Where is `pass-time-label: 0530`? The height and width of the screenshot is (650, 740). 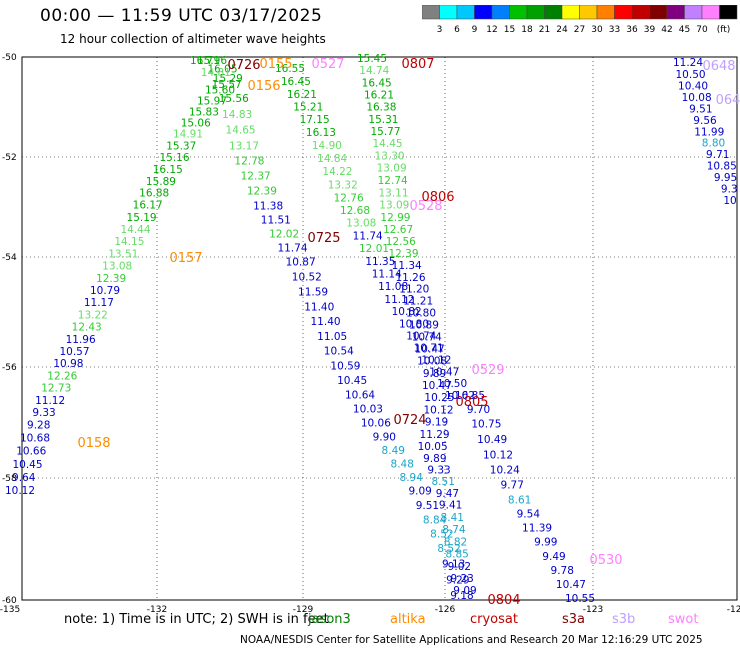
pass-time-label: 0530 is located at coordinates (605, 560).